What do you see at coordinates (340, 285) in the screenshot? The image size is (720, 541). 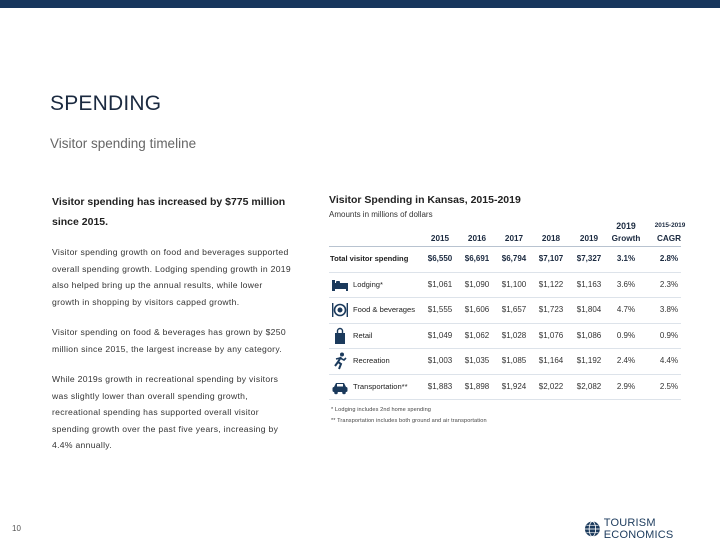 I see `bed-icon` at bounding box center [340, 285].